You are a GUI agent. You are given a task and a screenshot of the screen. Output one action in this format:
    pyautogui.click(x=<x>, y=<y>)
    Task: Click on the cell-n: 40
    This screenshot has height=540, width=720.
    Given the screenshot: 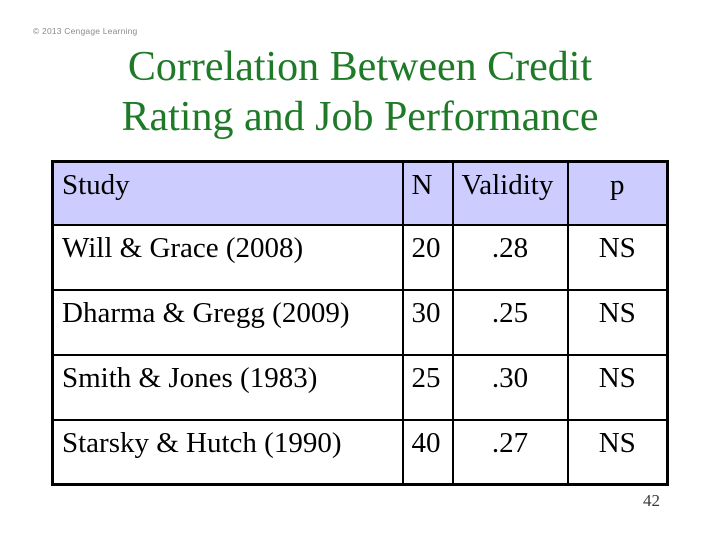 What is the action you would take?
    pyautogui.click(x=427, y=452)
    